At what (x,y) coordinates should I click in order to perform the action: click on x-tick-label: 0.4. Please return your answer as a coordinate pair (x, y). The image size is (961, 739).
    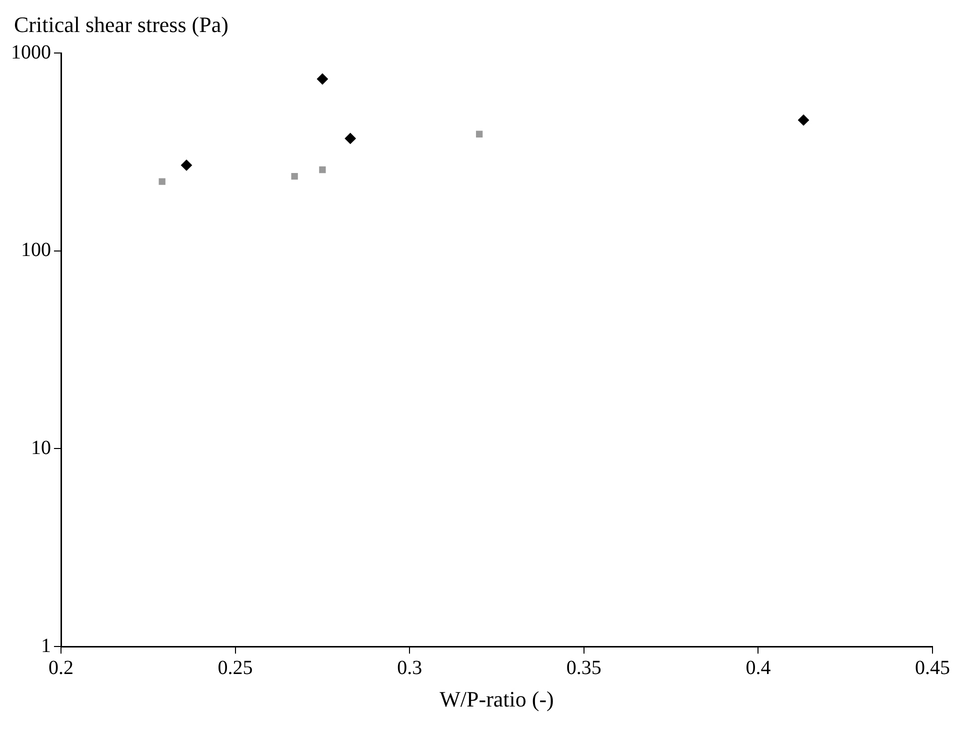
    Looking at the image, I should click on (758, 667).